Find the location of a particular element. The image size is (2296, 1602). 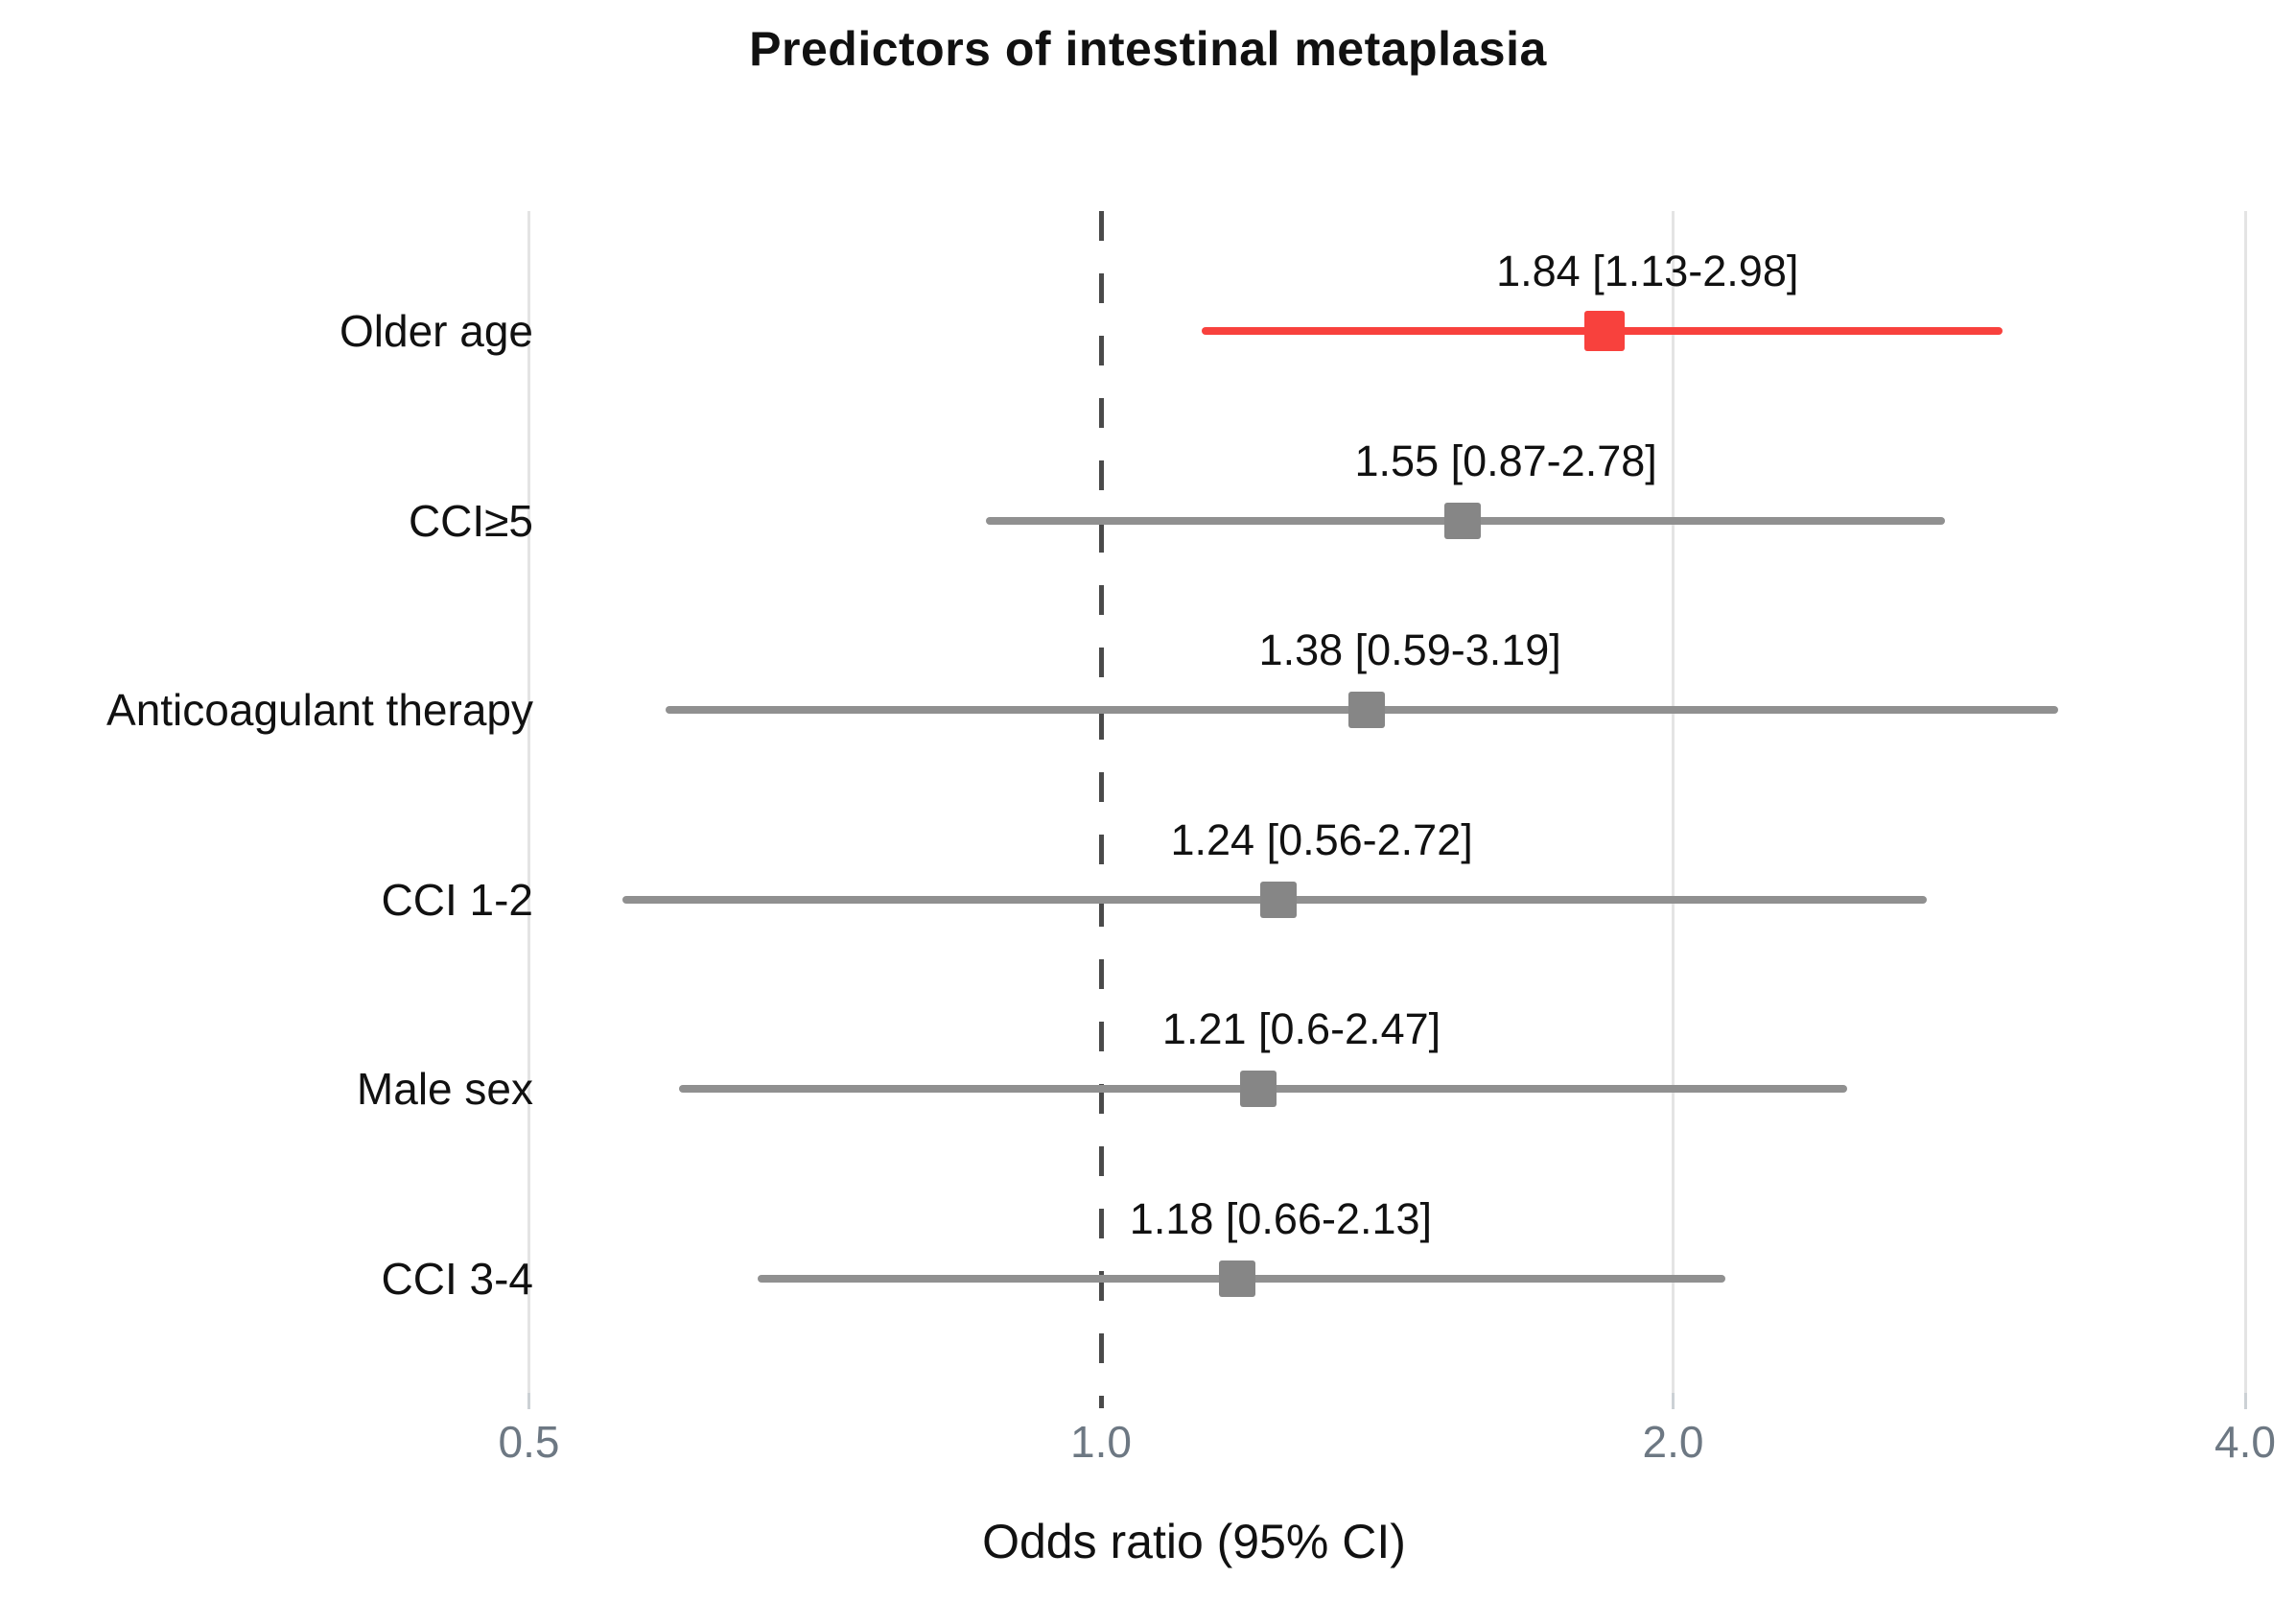

row-value-annotation: 1.21 [0.6-2.47] is located at coordinates (1301, 1029).